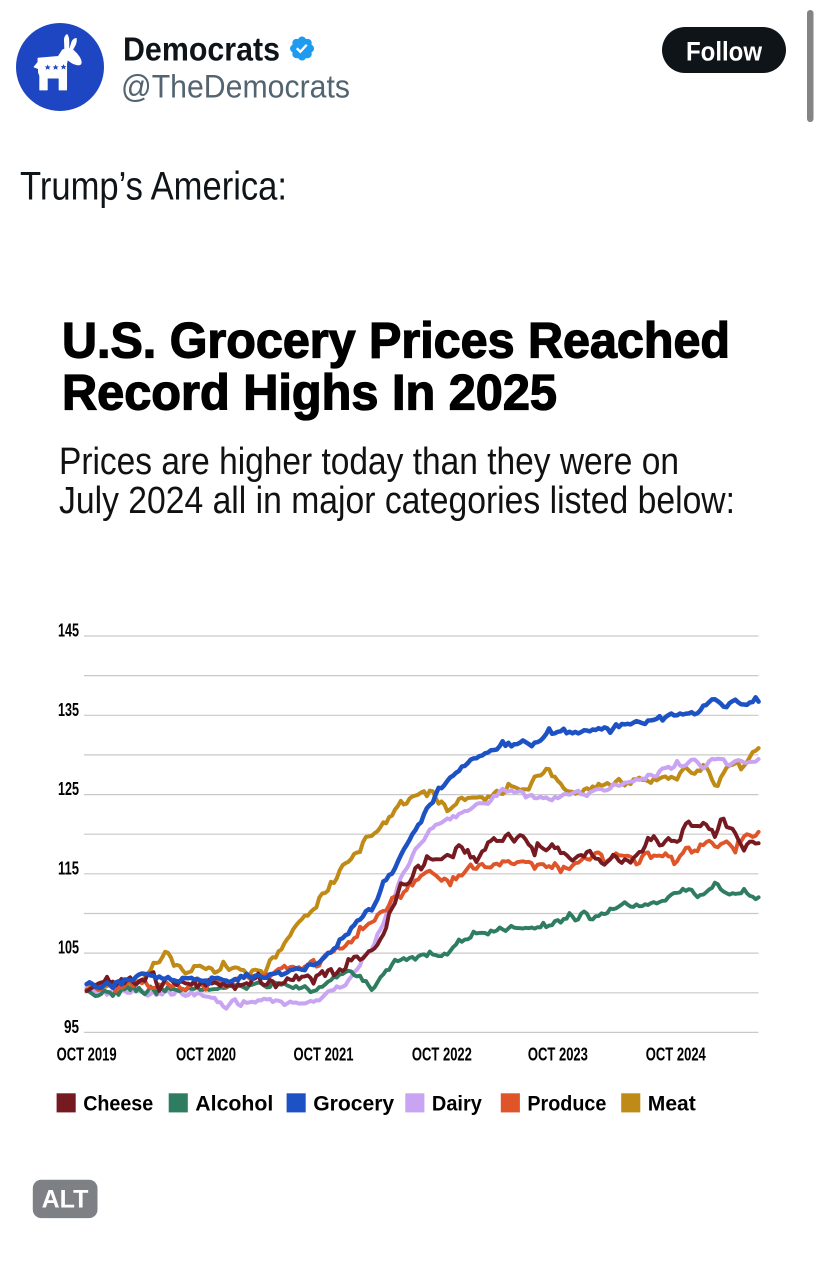  I want to click on svg-text: OCT 2019, so click(87, 1055).